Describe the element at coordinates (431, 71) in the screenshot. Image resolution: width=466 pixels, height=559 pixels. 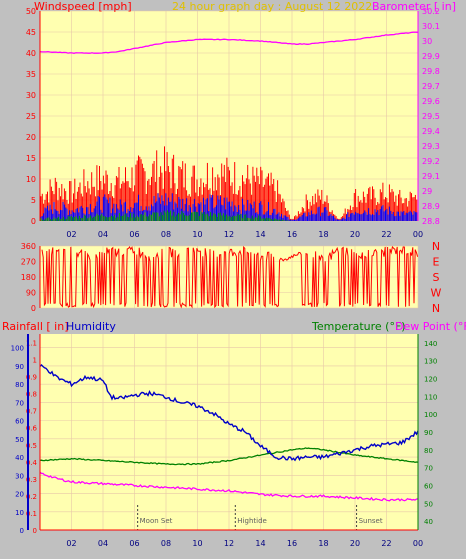
I see `barometer-tick-label: 29.8` at that location.